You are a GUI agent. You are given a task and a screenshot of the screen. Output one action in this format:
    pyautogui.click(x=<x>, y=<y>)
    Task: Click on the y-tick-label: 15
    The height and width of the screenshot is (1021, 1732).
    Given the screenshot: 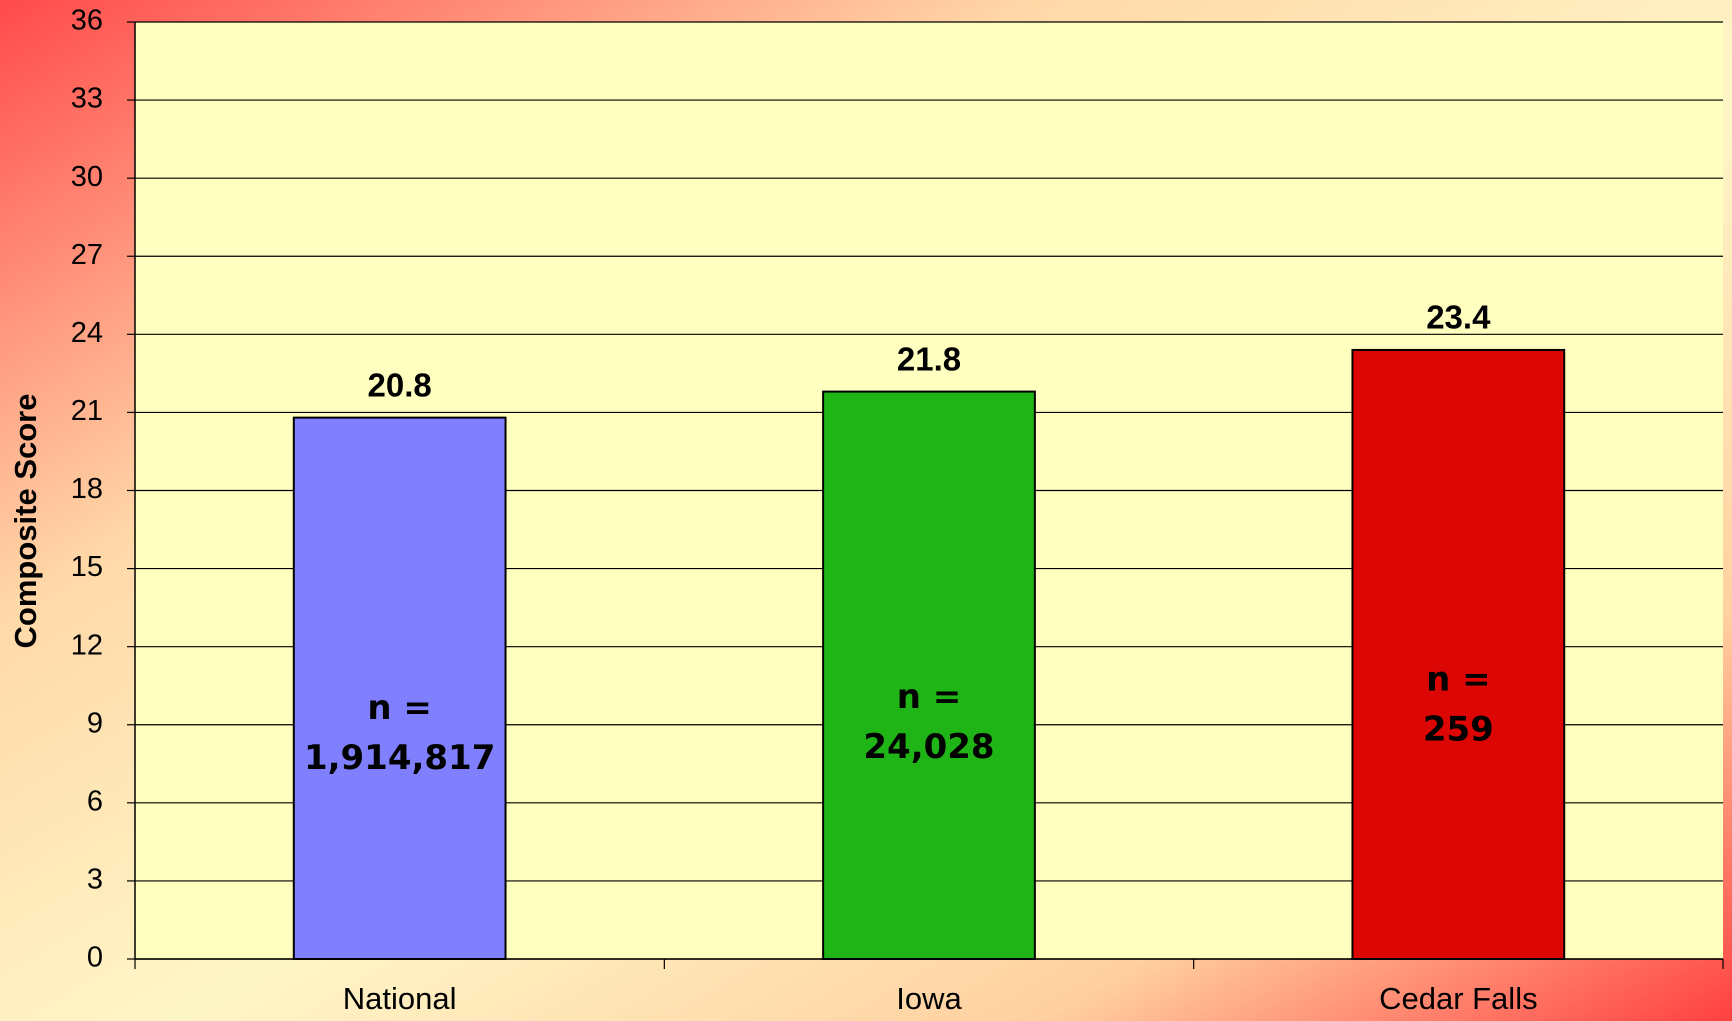 What is the action you would take?
    pyautogui.click(x=87, y=567)
    